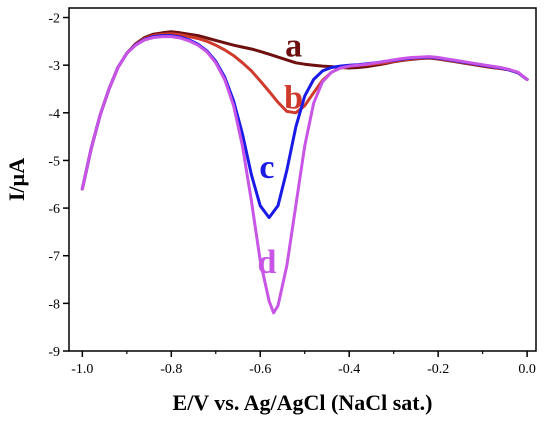 Image resolution: width=550 pixels, height=425 pixels. What do you see at coordinates (82, 369) in the screenshot?
I see `x-tick-label: -1.0` at bounding box center [82, 369].